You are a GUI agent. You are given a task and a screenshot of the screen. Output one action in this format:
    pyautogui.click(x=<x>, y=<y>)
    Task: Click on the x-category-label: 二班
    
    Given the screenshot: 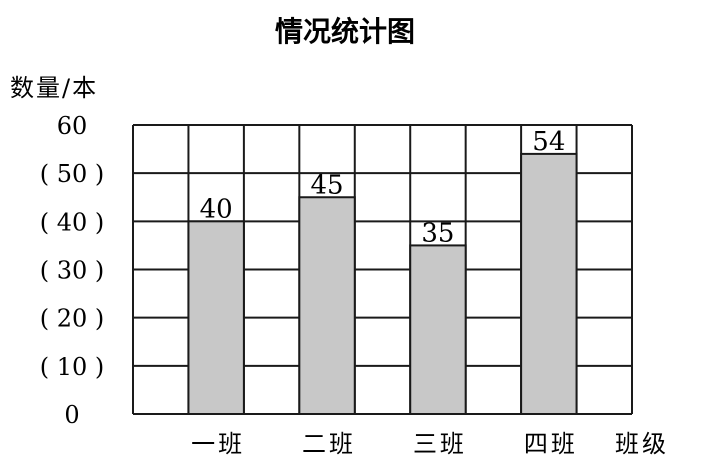 What is the action you would take?
    pyautogui.click(x=329, y=444)
    